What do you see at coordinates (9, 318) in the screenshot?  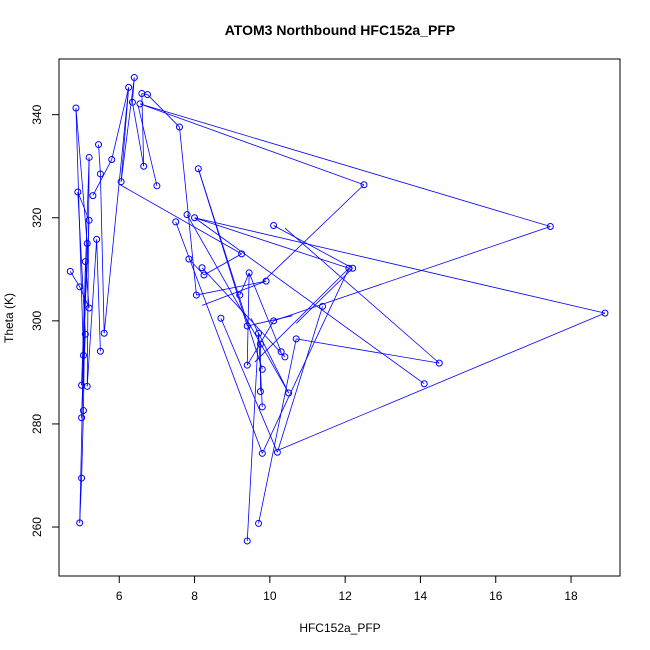 I see `y-axis-label: Theta (K)` at bounding box center [9, 318].